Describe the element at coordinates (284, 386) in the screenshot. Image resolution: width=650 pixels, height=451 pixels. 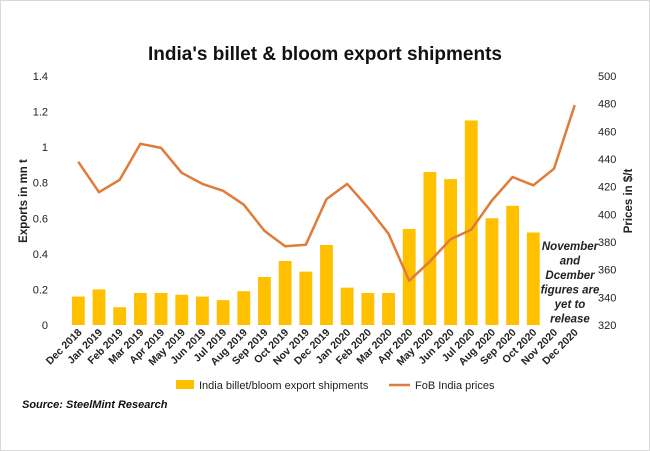
I see `legend-bar-label: India billet/bloom export shipments` at that location.